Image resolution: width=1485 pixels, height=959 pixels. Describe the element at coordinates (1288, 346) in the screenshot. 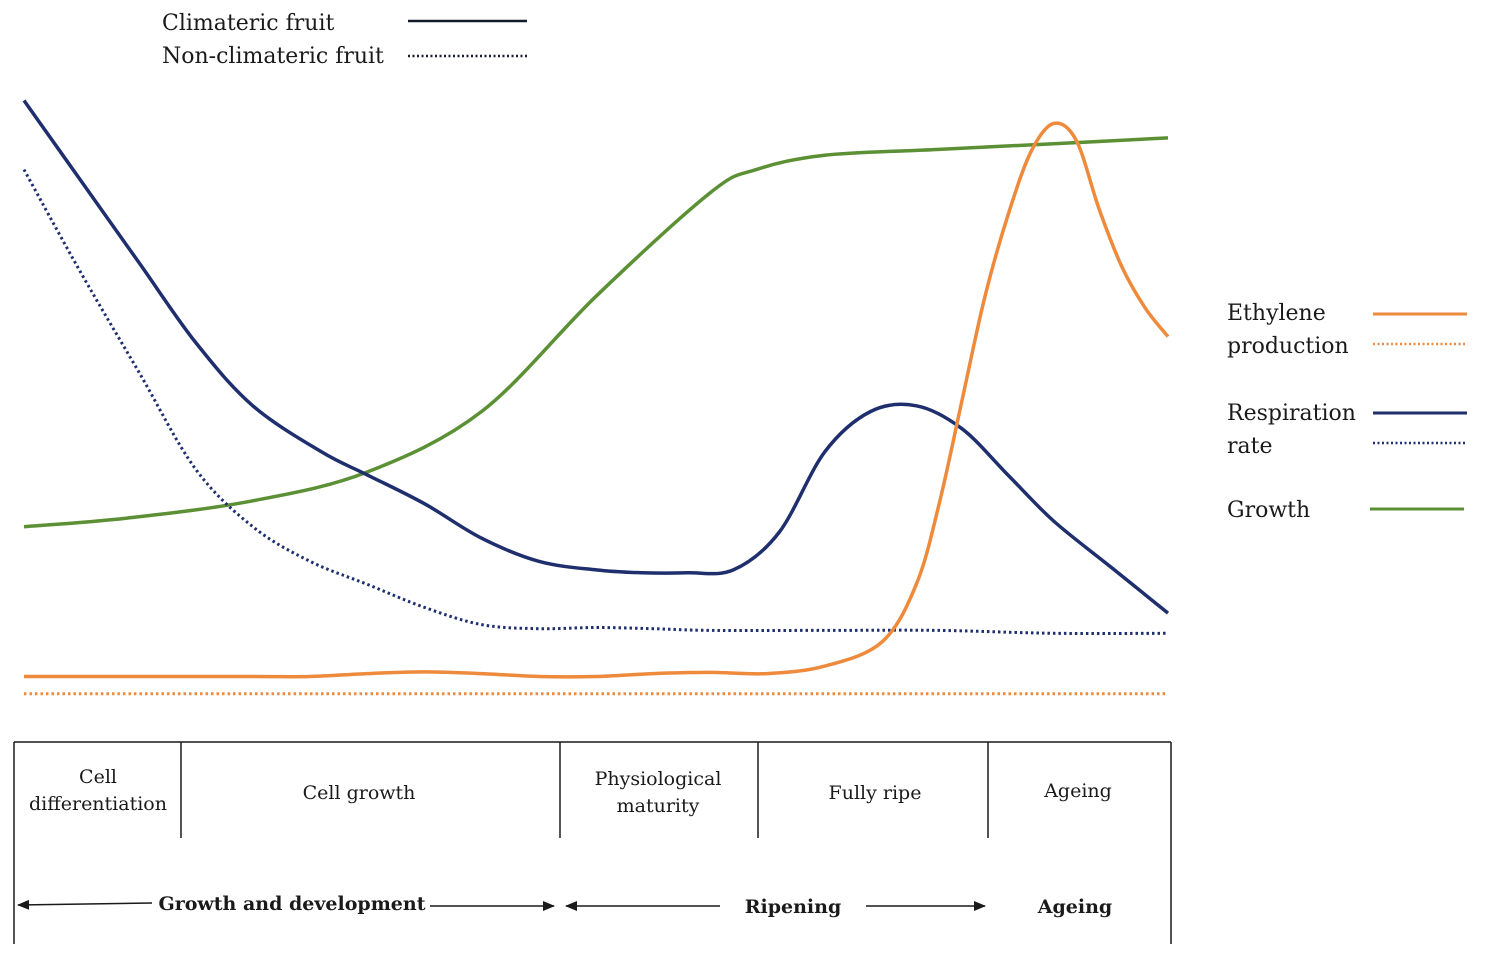

I see `legend-ethylene-label-line2: production` at that location.